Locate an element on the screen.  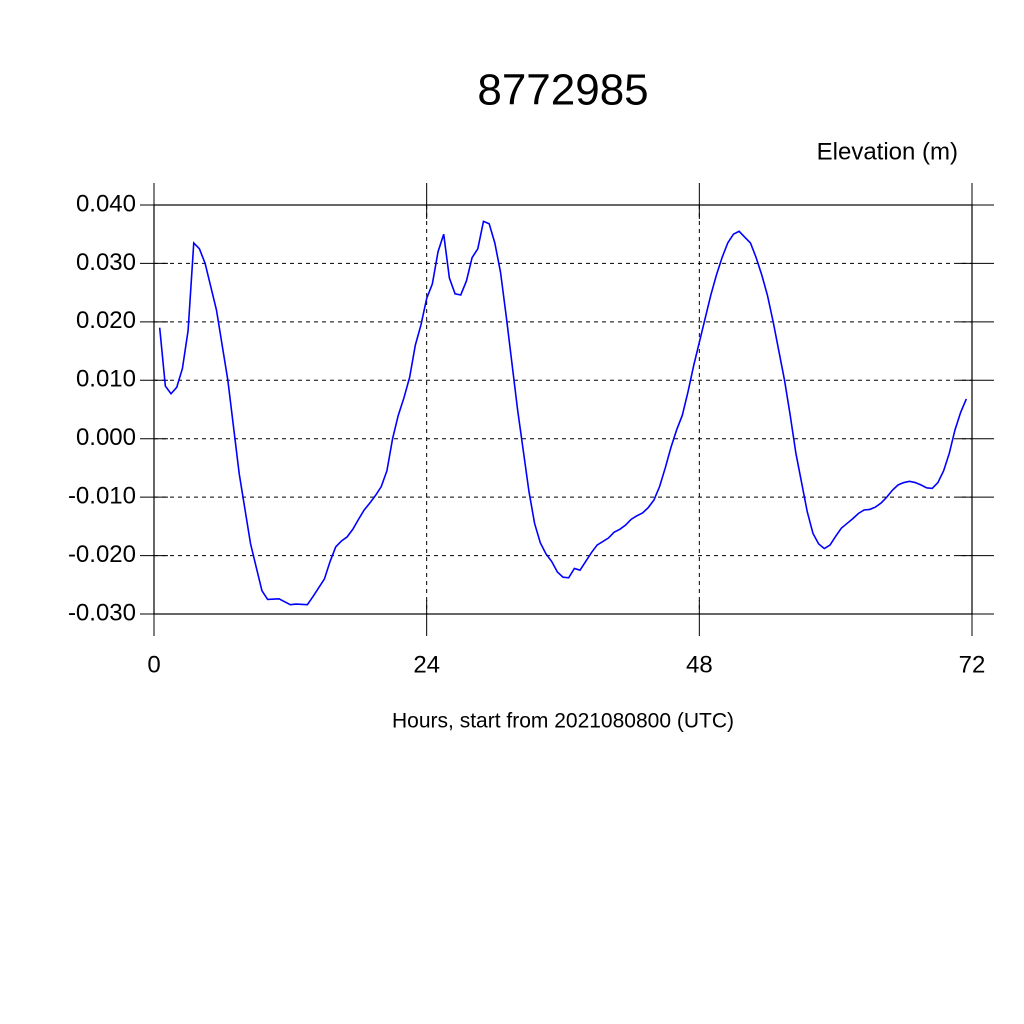
y-tick-label: -0.030 is located at coordinates (102, 612).